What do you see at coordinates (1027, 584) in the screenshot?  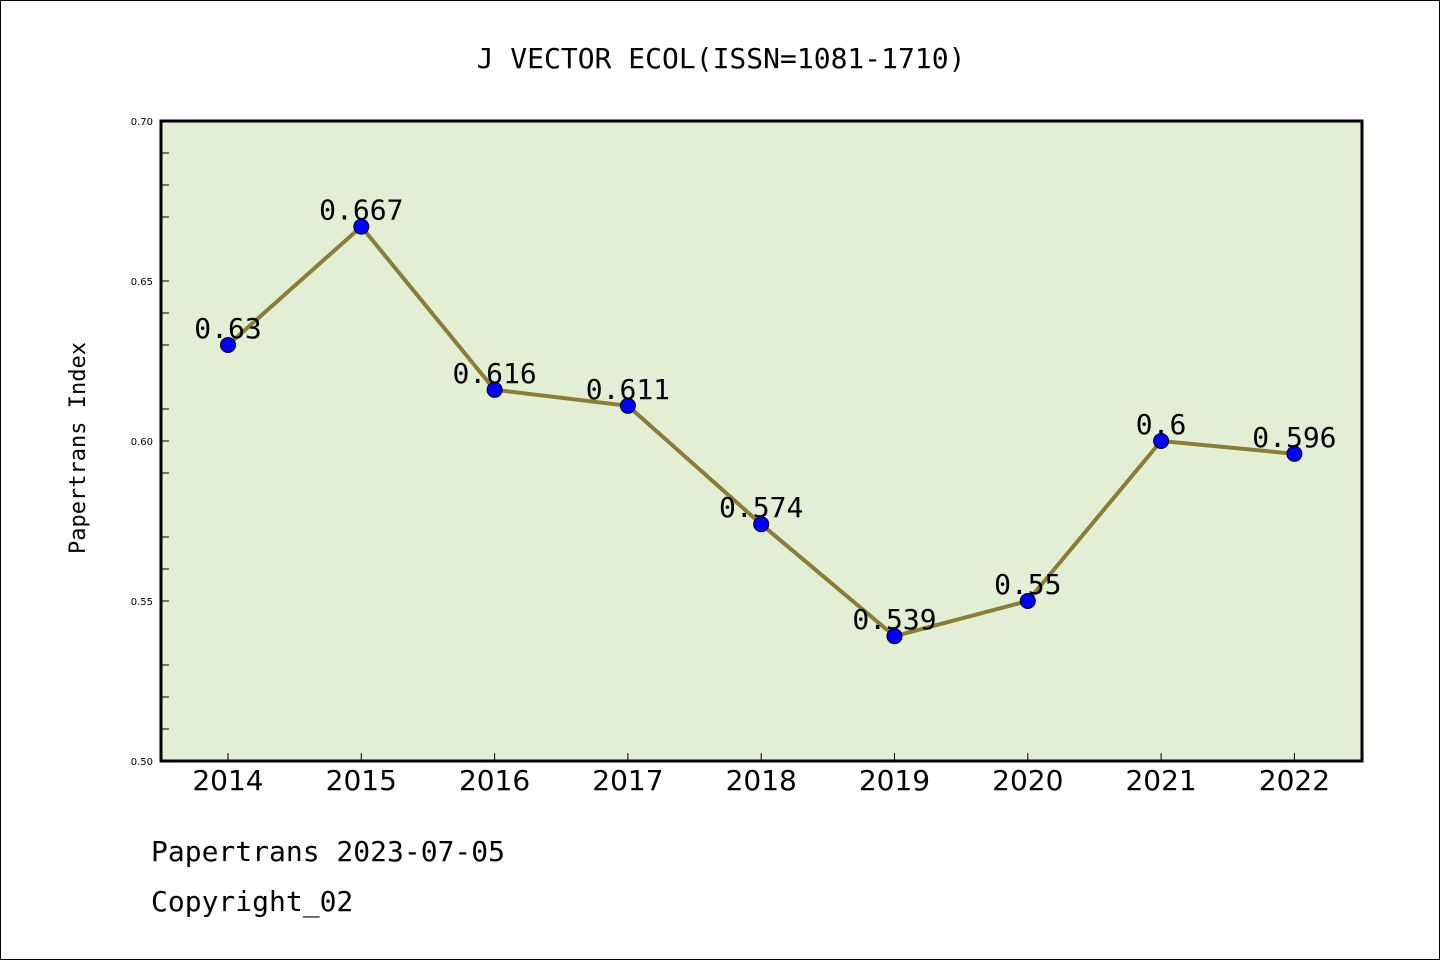 I see `data-label: 0.55` at bounding box center [1027, 584].